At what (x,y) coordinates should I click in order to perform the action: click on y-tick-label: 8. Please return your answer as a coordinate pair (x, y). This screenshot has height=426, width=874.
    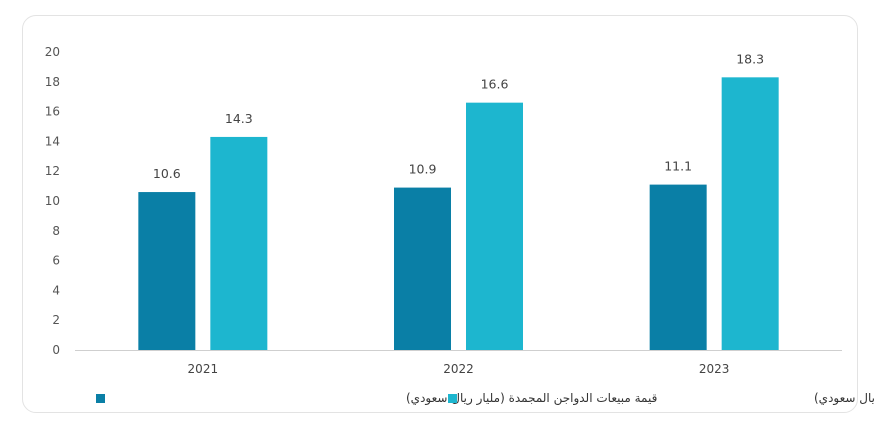
    Looking at the image, I should click on (56, 231).